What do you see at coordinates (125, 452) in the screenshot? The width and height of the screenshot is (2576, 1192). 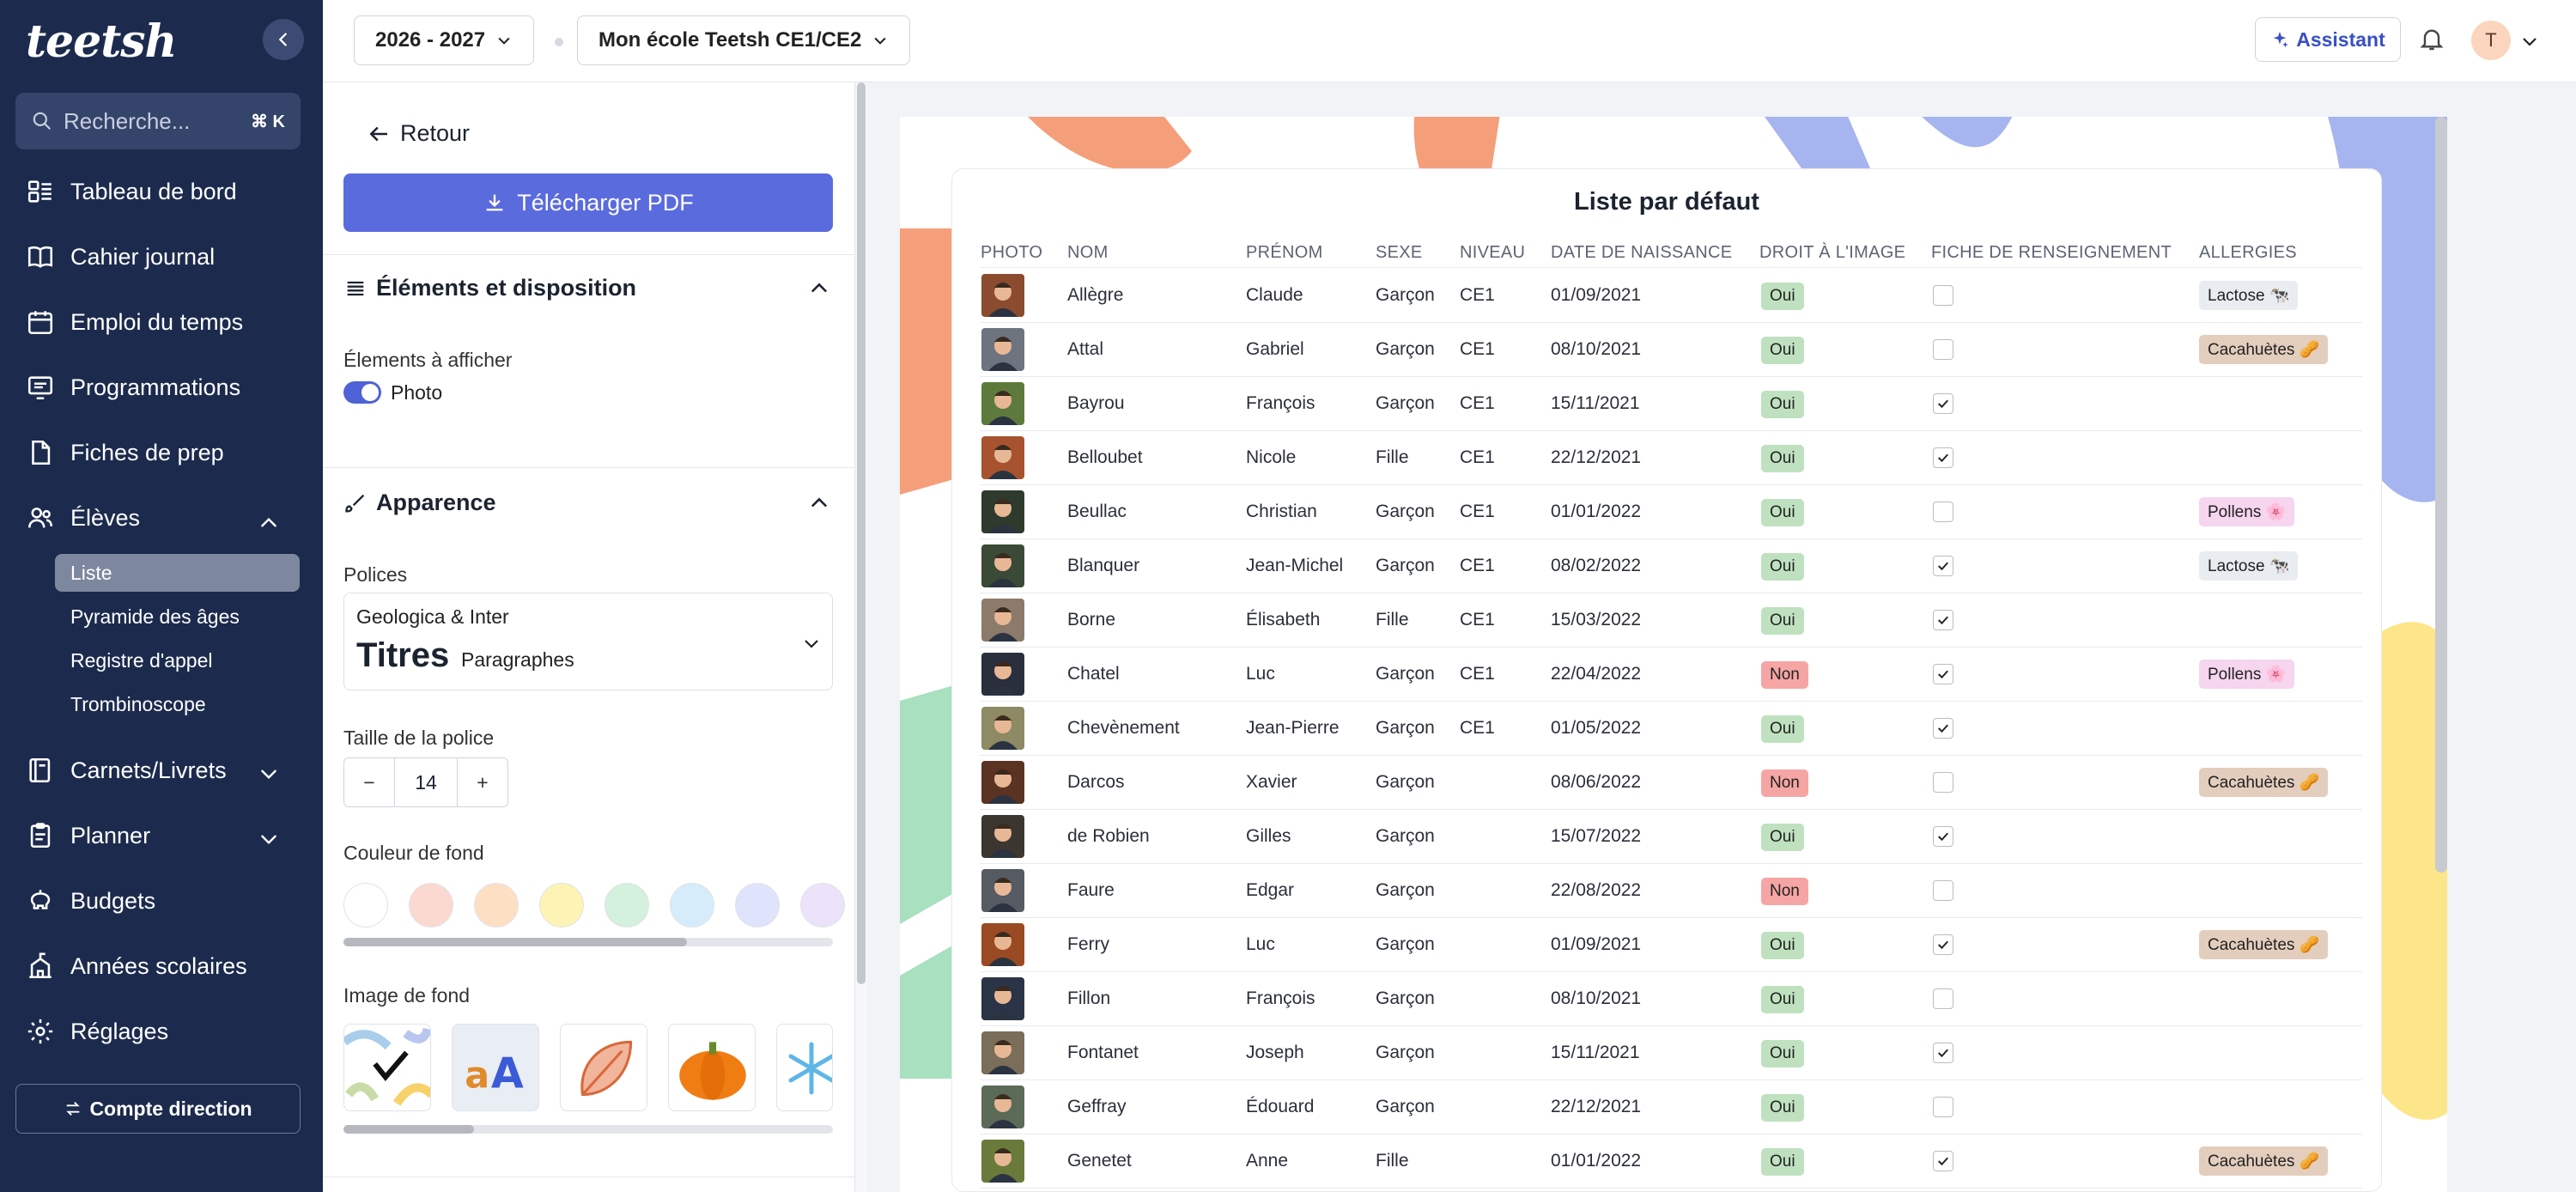 I see `nav-item-fiches-de-prep: Fiches de prep` at bounding box center [125, 452].